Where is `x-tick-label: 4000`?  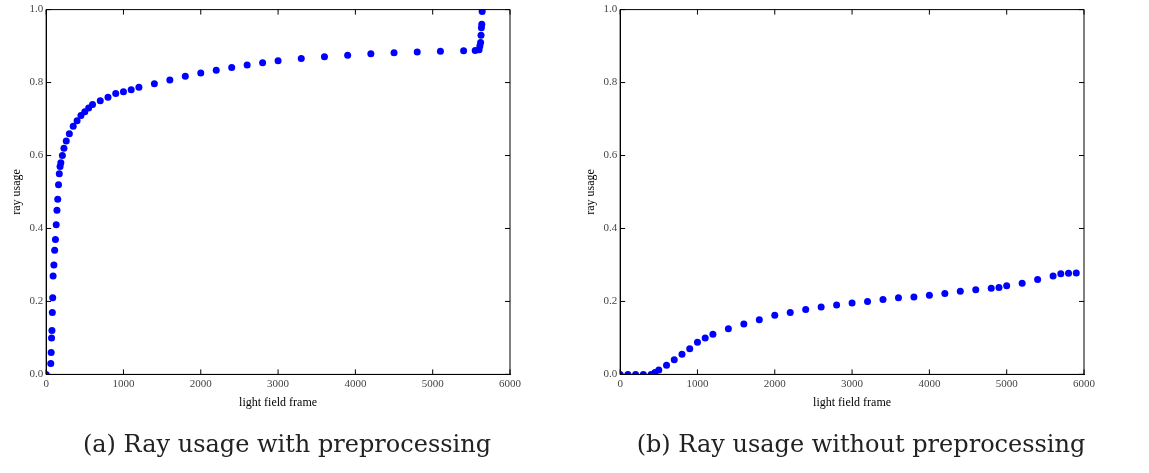 x-tick-label: 4000 is located at coordinates (355, 382).